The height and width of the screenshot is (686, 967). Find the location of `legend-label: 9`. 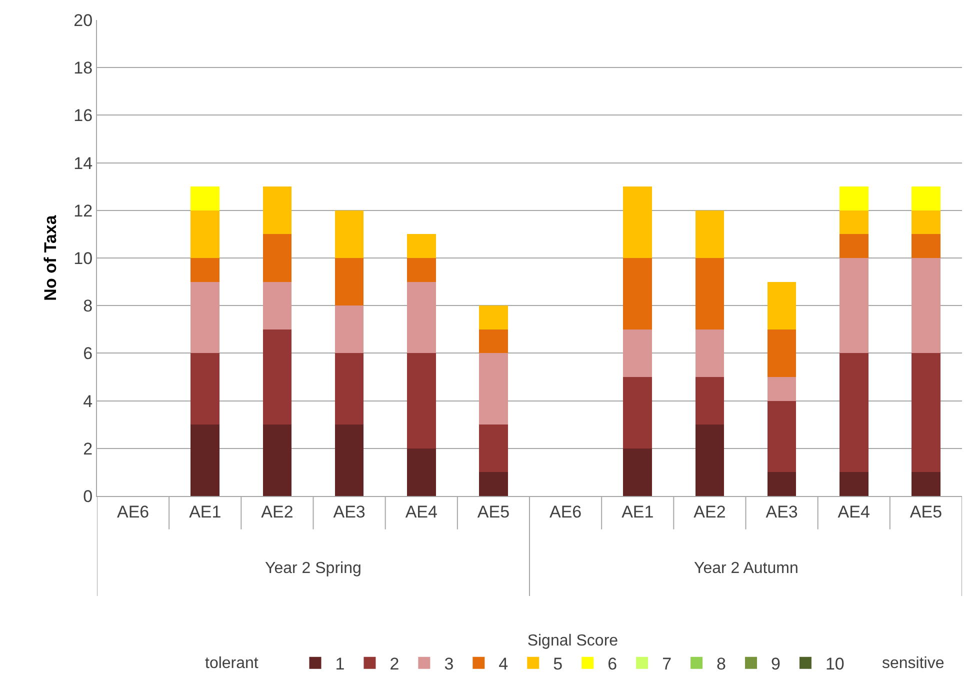

legend-label: 9 is located at coordinates (775, 664).